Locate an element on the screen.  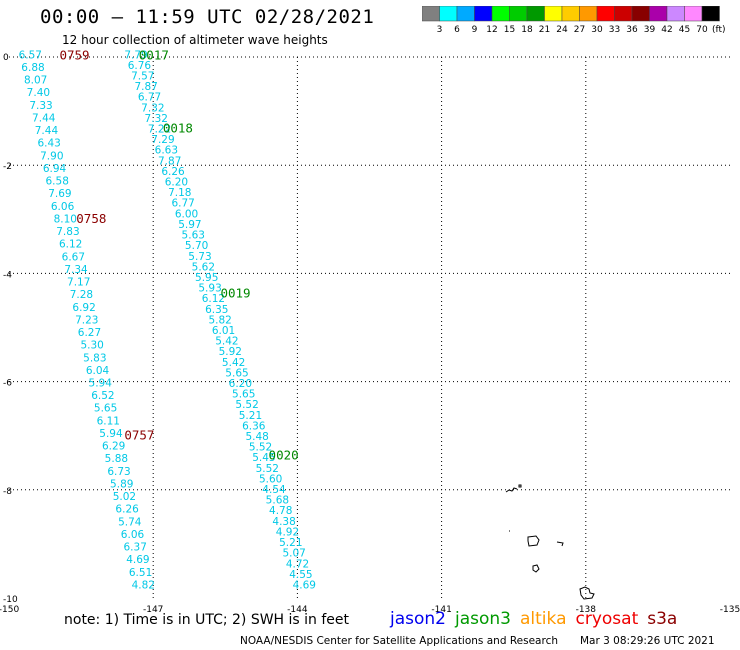
colorbar: 3 6 9 12 15 18 21 24 27 30 33 36 39 42 45 70 (ft) is located at coordinates (574, 20).